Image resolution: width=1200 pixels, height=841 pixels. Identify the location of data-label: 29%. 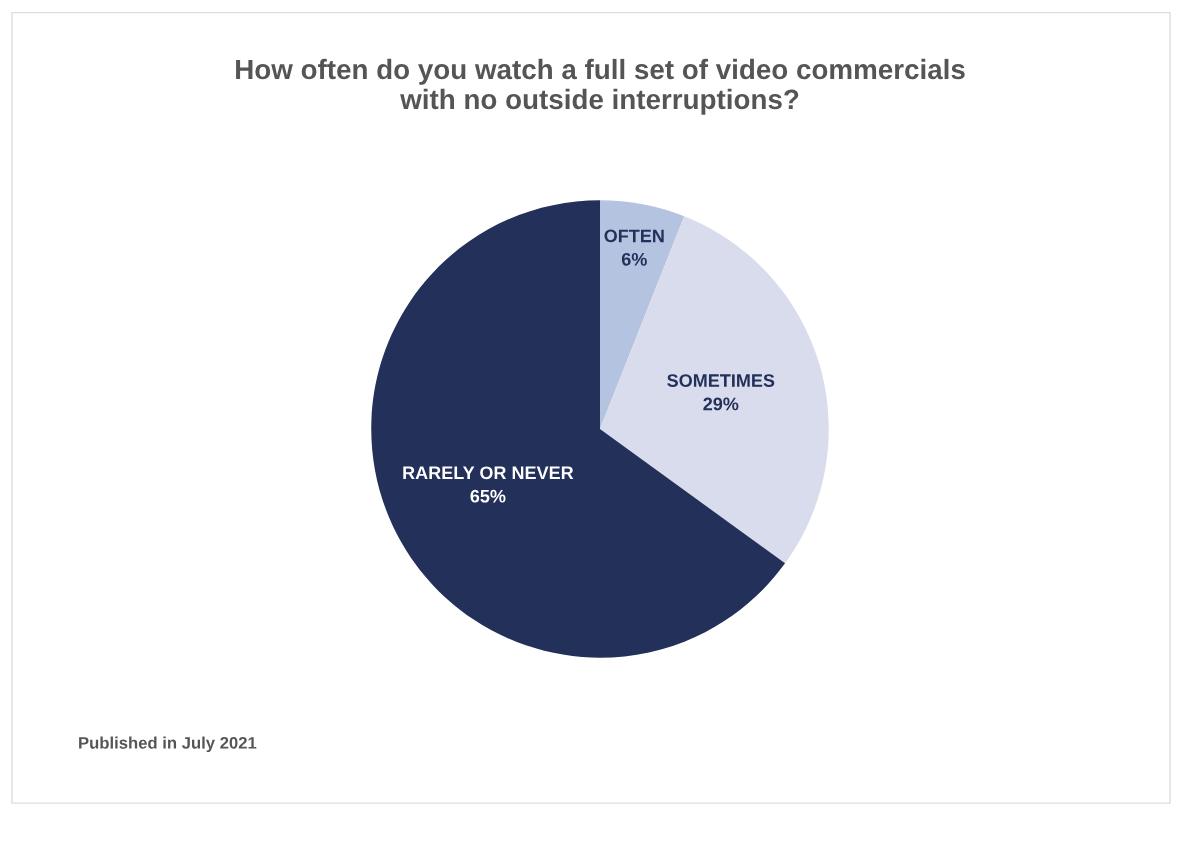
(721, 404).